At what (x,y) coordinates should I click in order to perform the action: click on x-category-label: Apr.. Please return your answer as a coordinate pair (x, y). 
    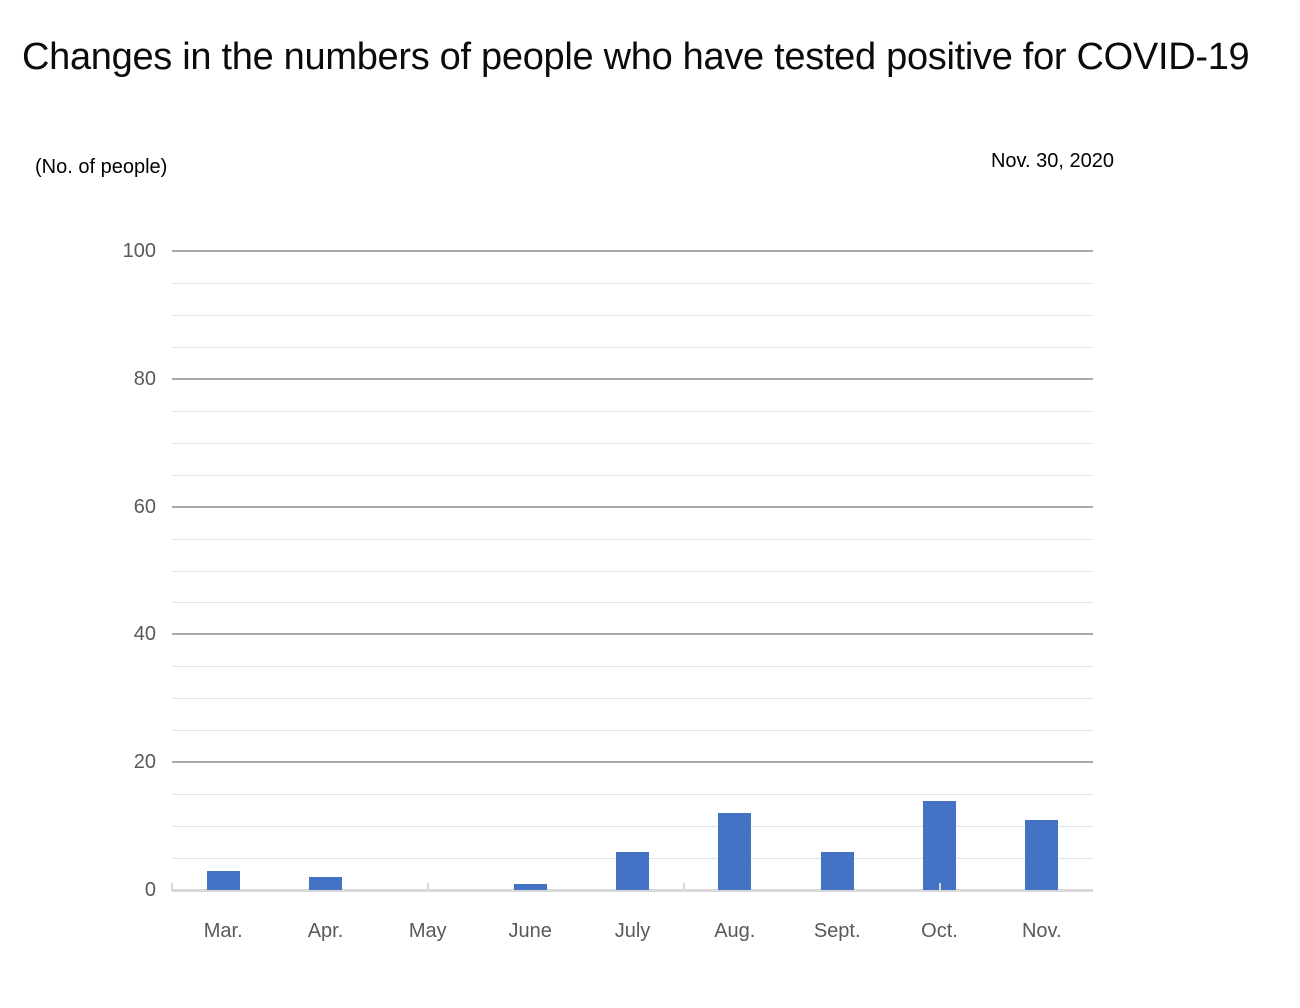
    Looking at the image, I should click on (325, 931).